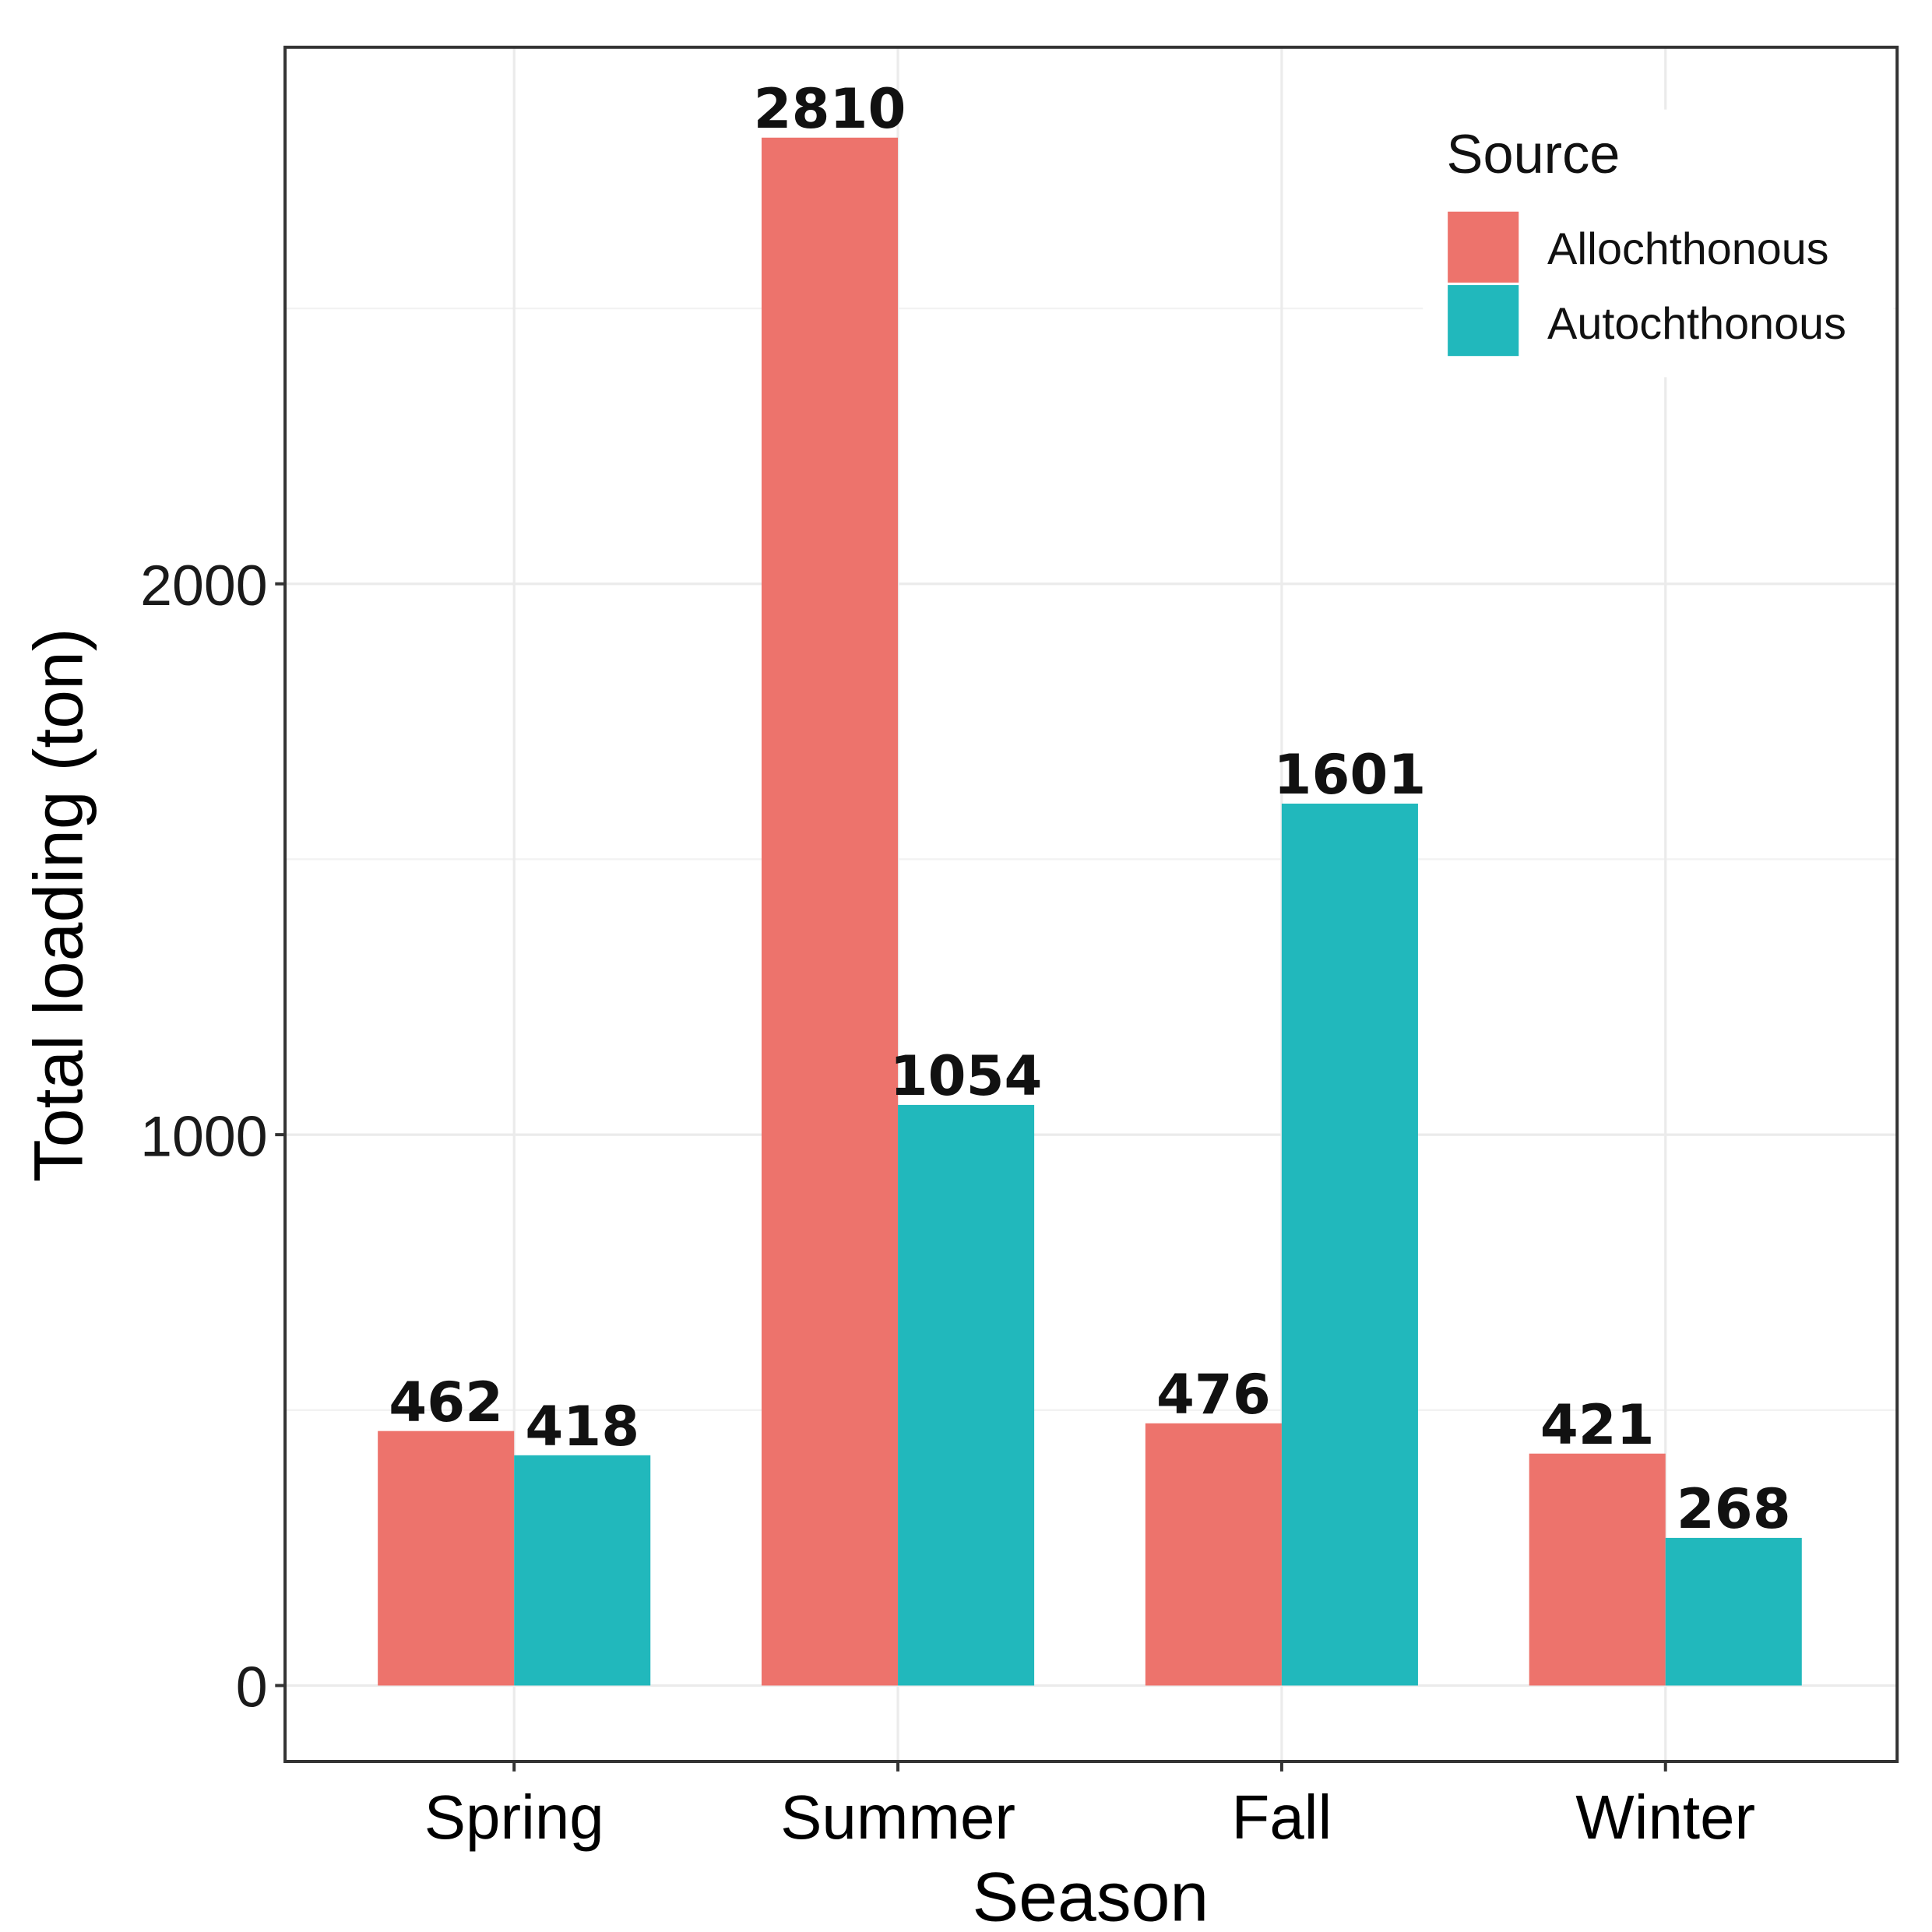  What do you see at coordinates (1091, 1895) in the screenshot?
I see `x-axis-title: Season` at bounding box center [1091, 1895].